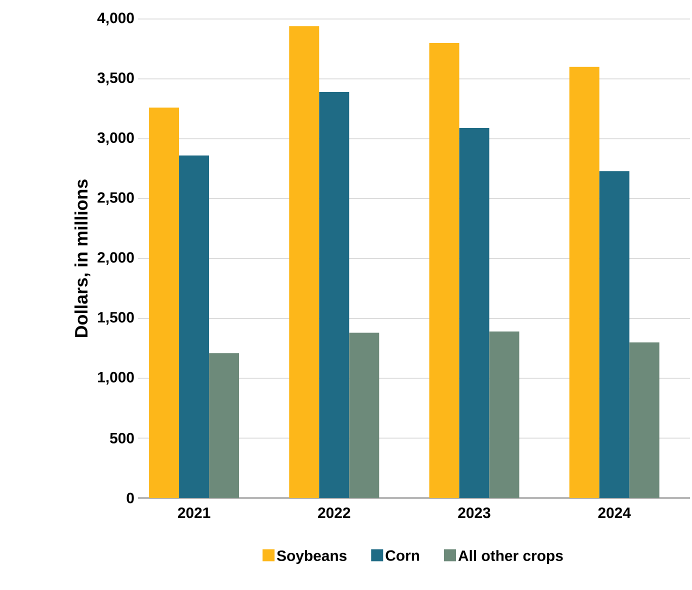  Describe the element at coordinates (194, 513) in the screenshot. I see `x-tick-label: 2021` at that location.